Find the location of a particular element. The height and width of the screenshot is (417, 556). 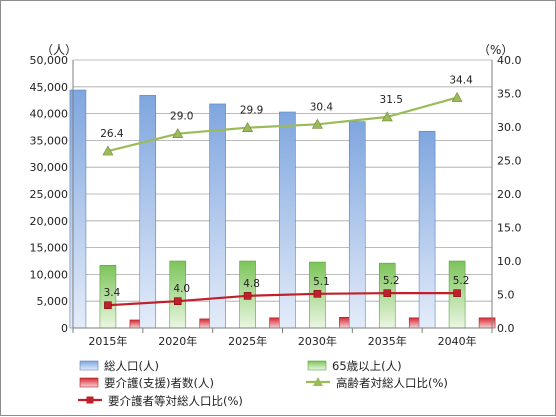

category-label: 2025年 is located at coordinates (247, 341).